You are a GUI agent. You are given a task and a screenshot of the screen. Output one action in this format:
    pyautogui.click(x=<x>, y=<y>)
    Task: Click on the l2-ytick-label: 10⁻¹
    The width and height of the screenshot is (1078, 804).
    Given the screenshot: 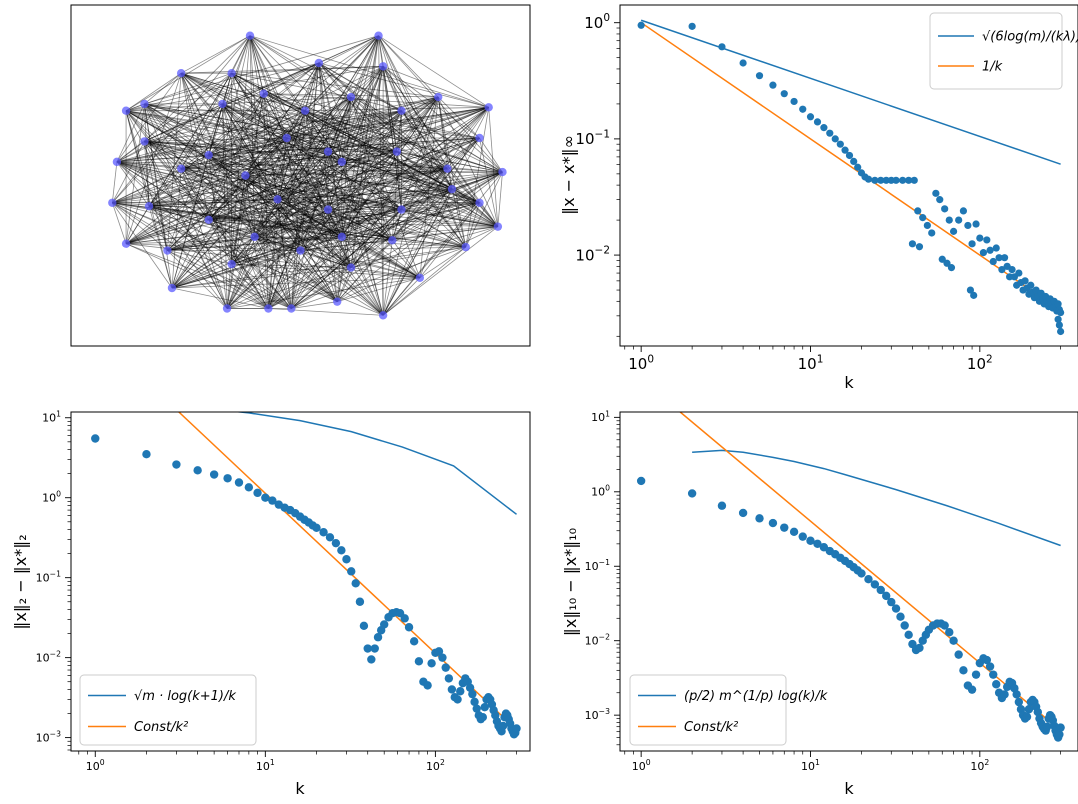 What is the action you would take?
    pyautogui.click(x=48, y=577)
    